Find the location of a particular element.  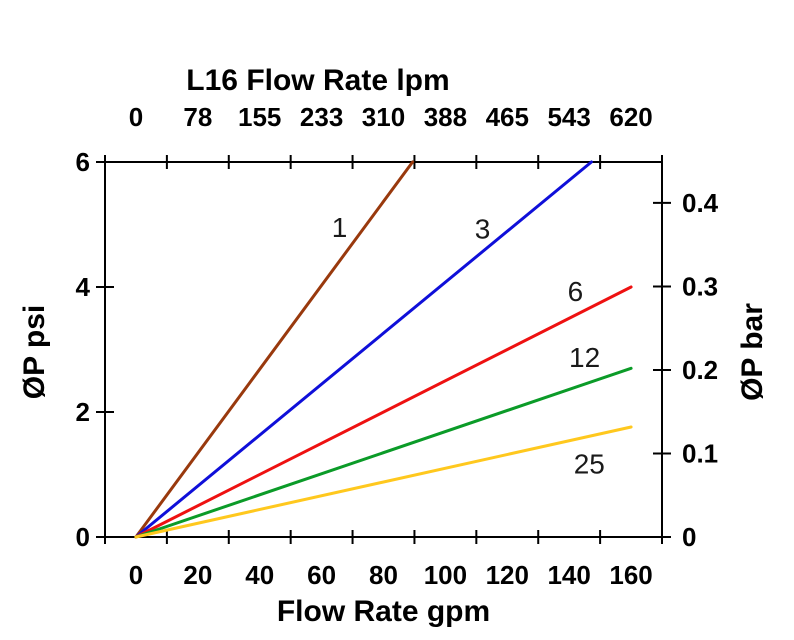

top-axis-tick-label: 465 is located at coordinates (507, 117).